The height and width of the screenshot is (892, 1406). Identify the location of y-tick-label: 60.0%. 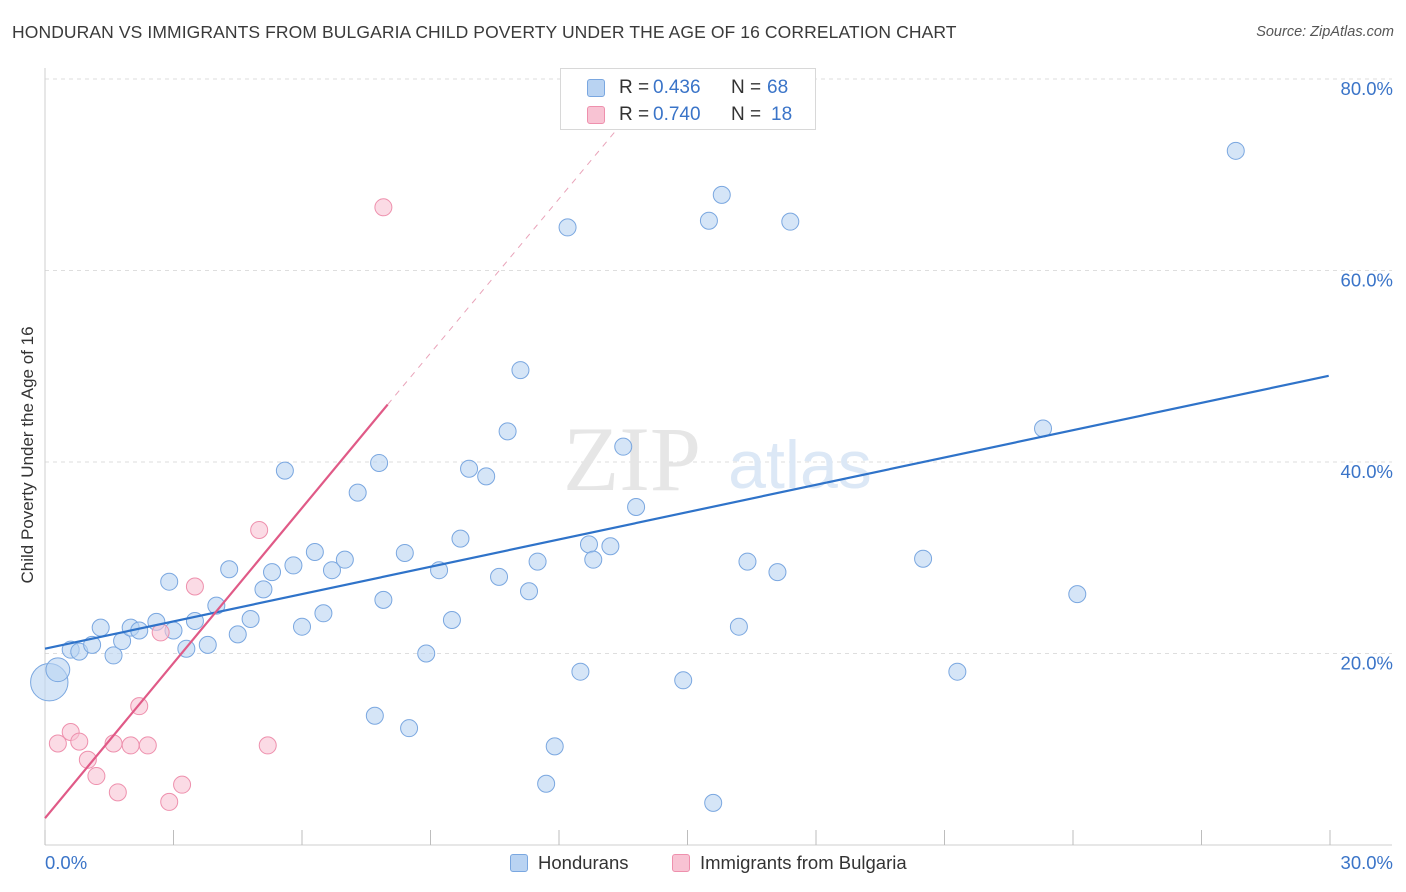
(1367, 280).